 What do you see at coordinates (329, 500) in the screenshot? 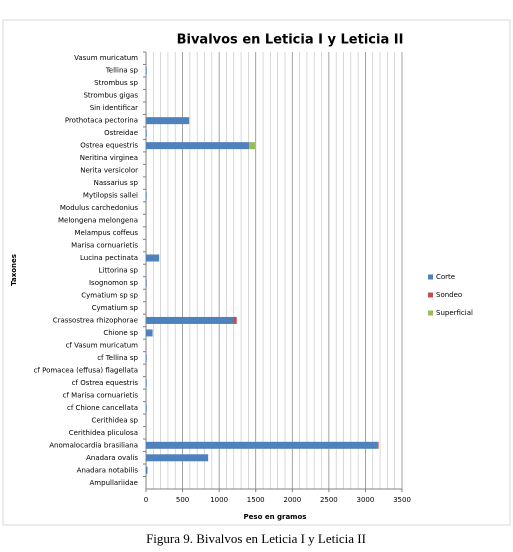
I see `x-tick-label: 2500` at bounding box center [329, 500].